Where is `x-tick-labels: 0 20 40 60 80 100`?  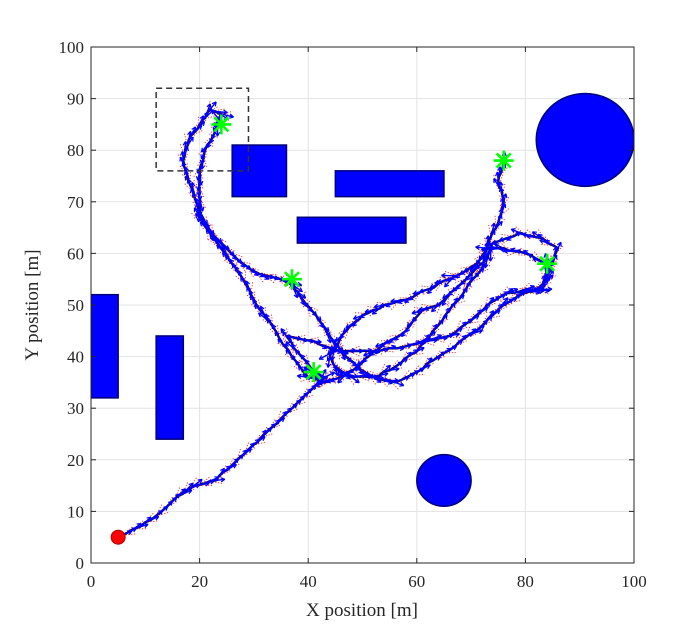 x-tick-labels: 0 20 40 60 80 100 is located at coordinates (367, 581).